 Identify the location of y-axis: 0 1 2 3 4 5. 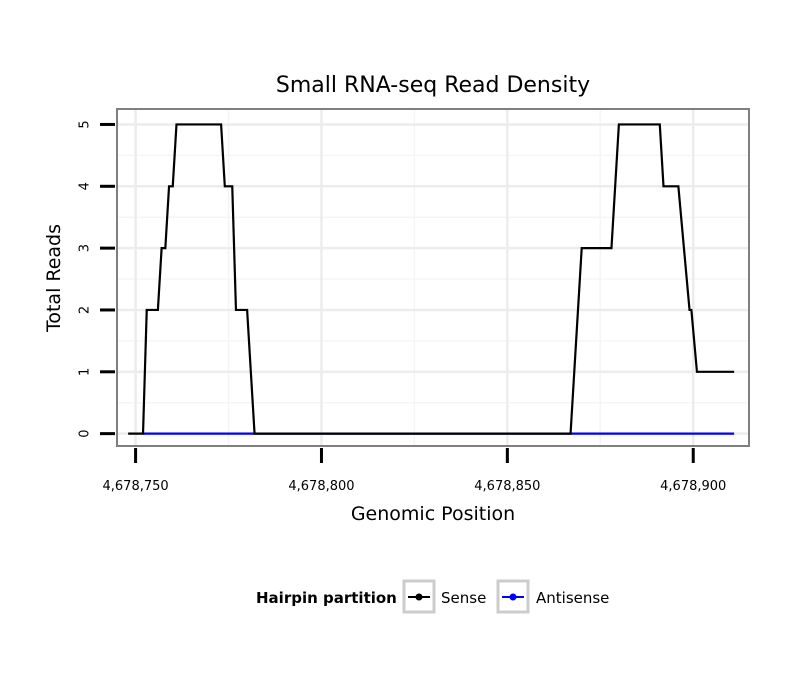
(96, 279).